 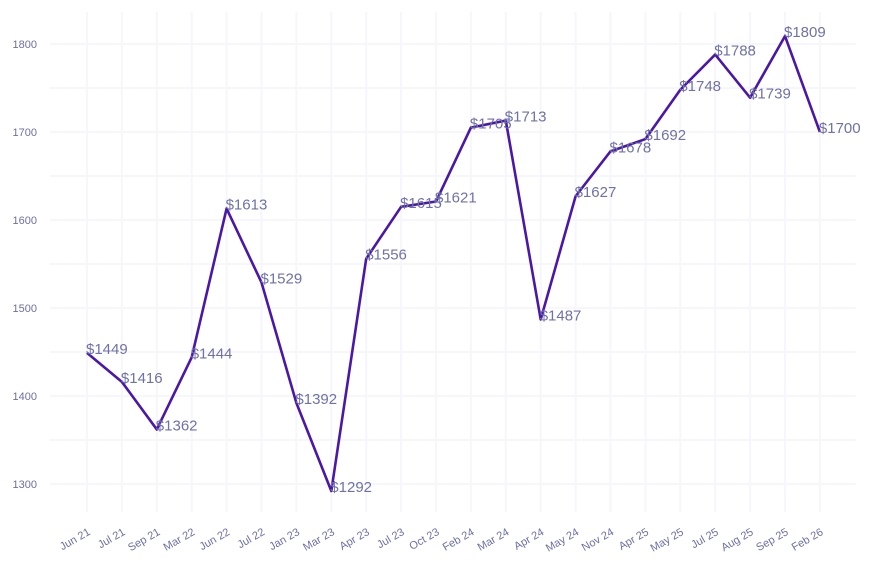 What do you see at coordinates (144, 540) in the screenshot?
I see `x-tick-label: Sep 21` at bounding box center [144, 540].